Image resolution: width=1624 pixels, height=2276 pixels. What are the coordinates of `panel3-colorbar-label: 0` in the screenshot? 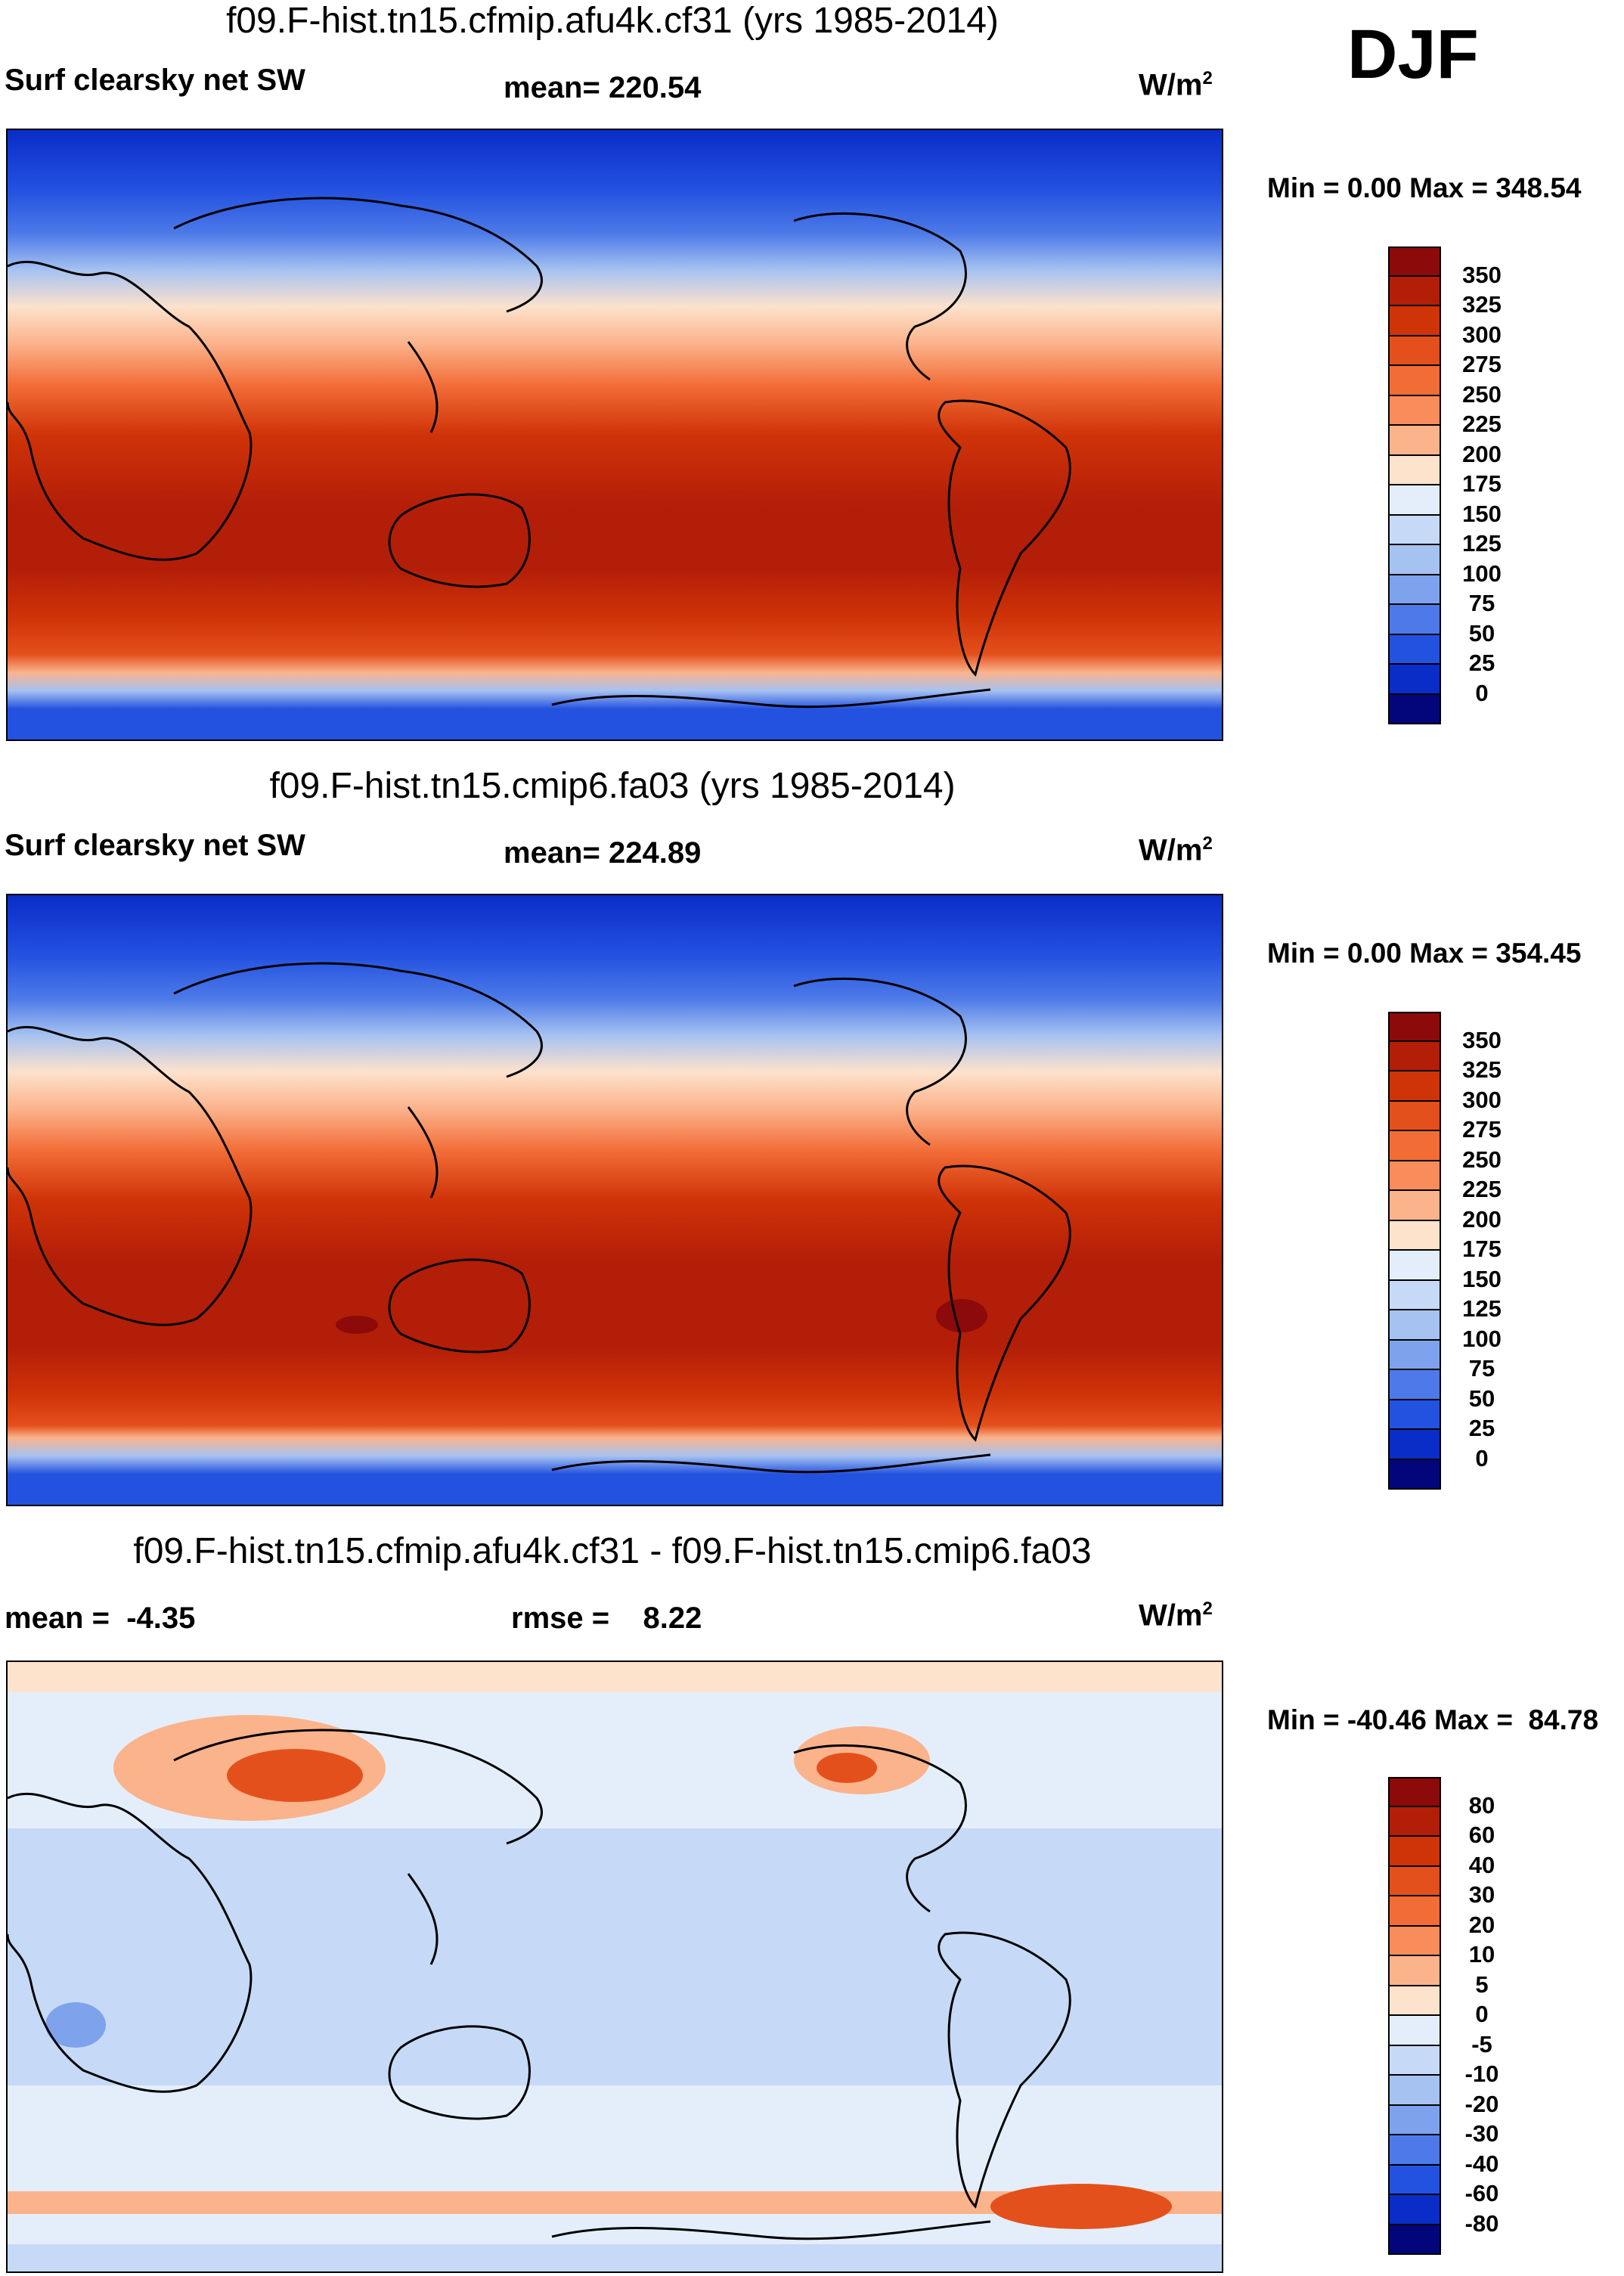 It's located at (1482, 2014).